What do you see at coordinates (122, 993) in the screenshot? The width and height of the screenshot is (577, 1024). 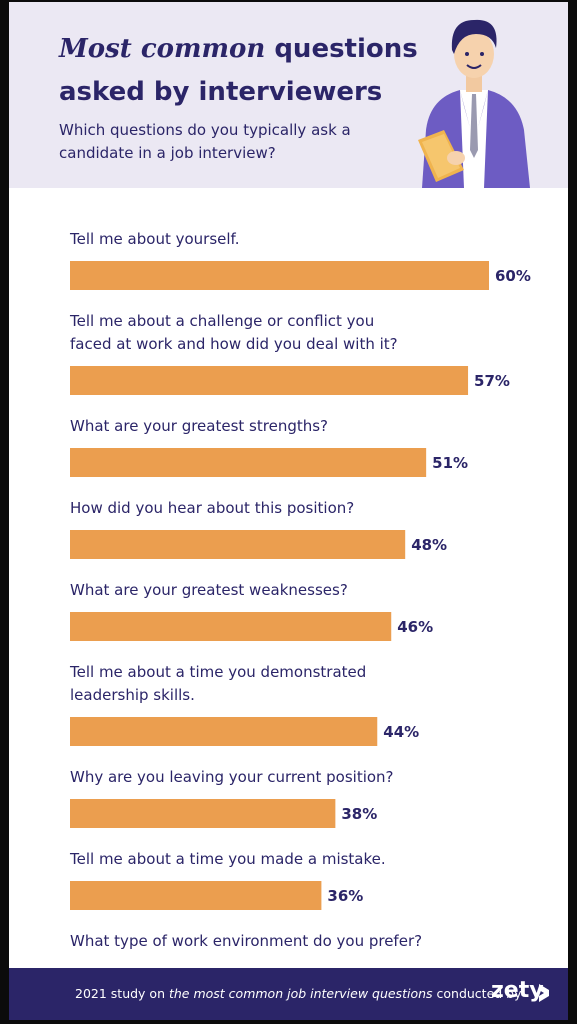 I see `footer-prefix: 2021 study on` at bounding box center [122, 993].